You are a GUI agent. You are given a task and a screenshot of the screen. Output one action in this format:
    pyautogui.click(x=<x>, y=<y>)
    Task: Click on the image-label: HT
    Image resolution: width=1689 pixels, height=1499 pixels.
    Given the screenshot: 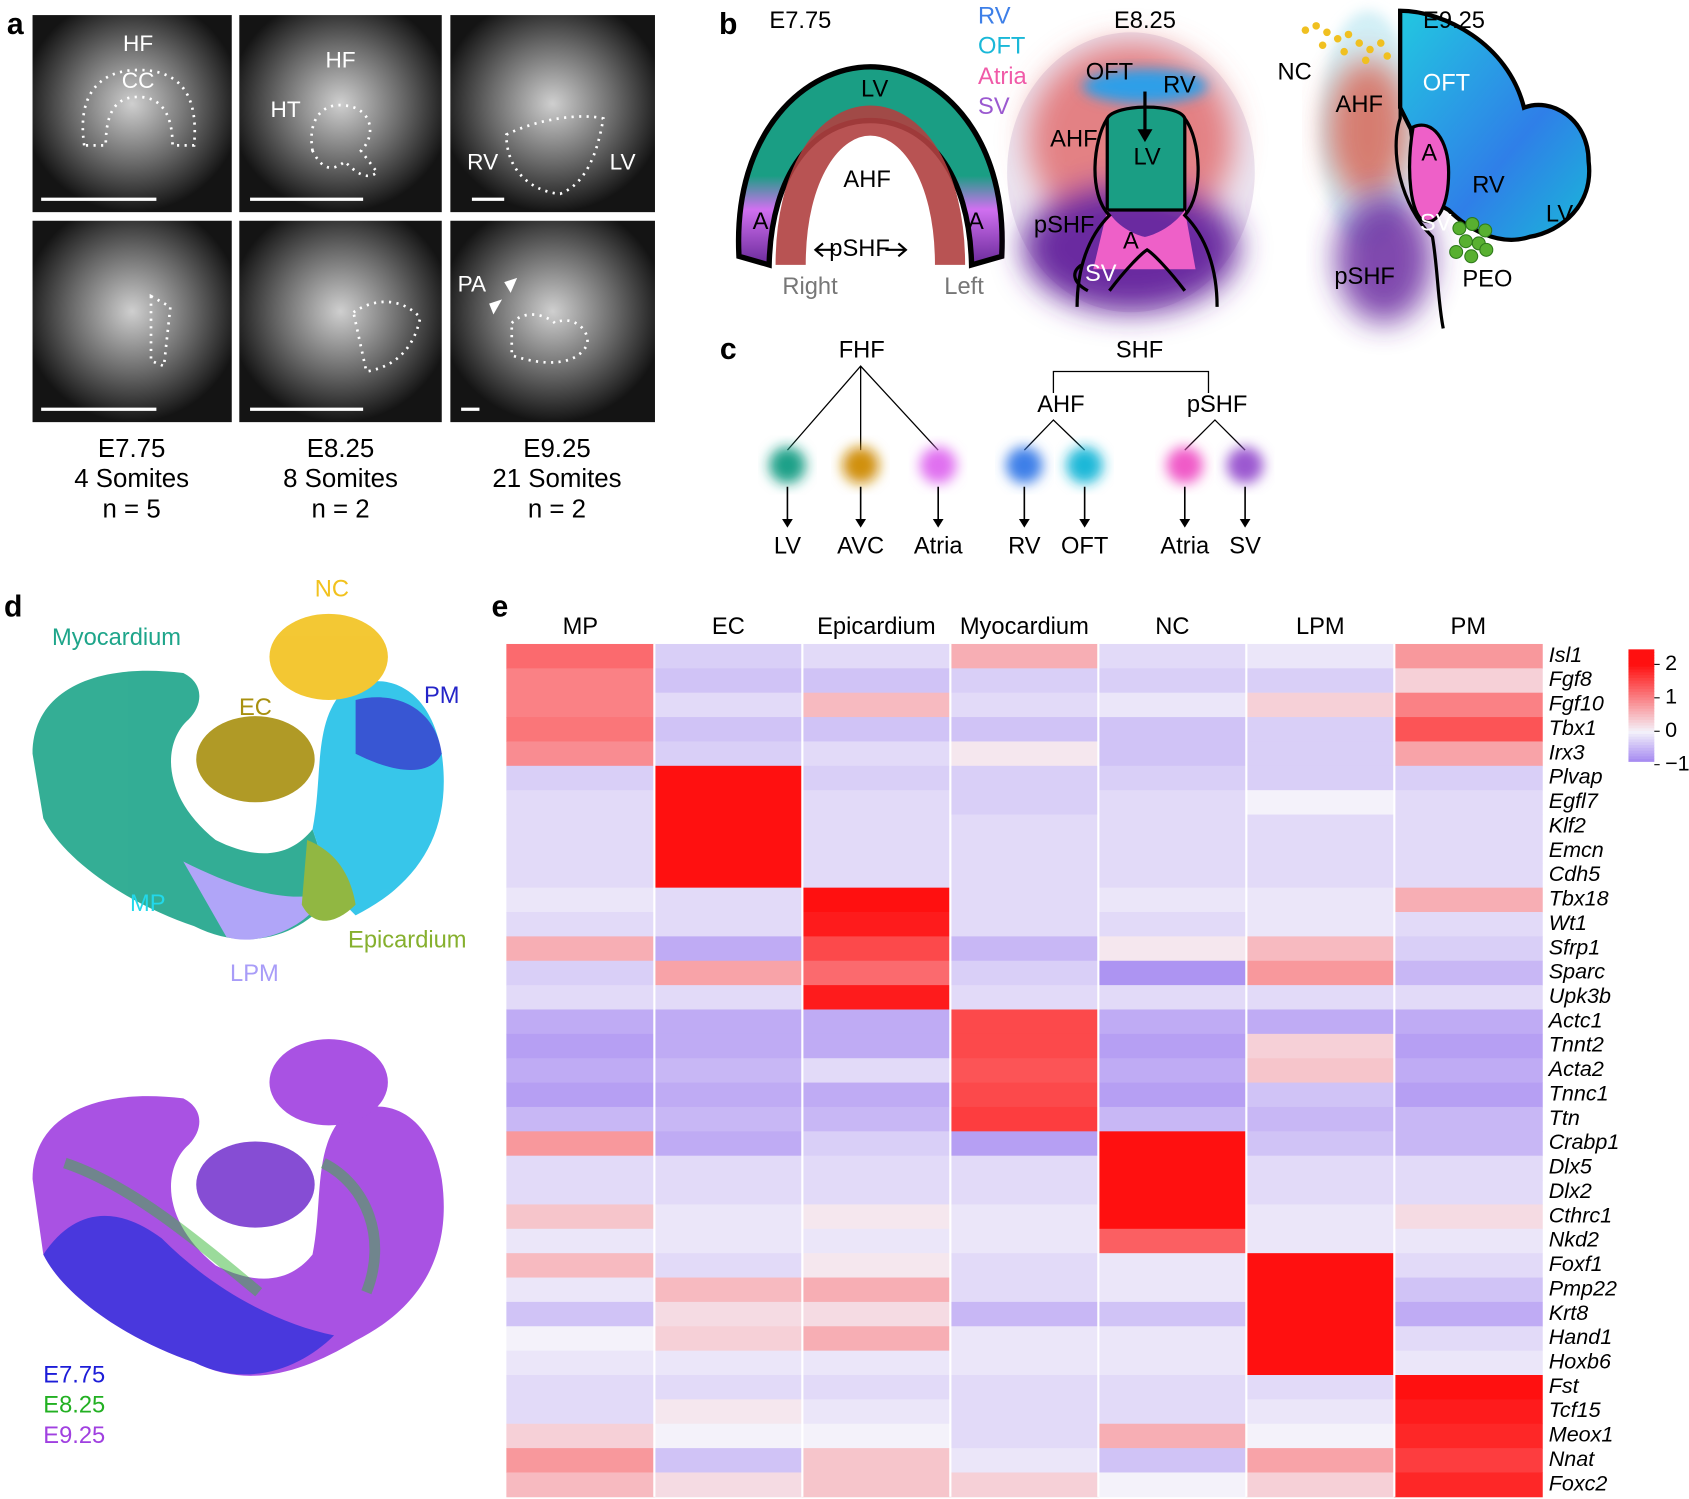 What is the action you would take?
    pyautogui.click(x=286, y=109)
    